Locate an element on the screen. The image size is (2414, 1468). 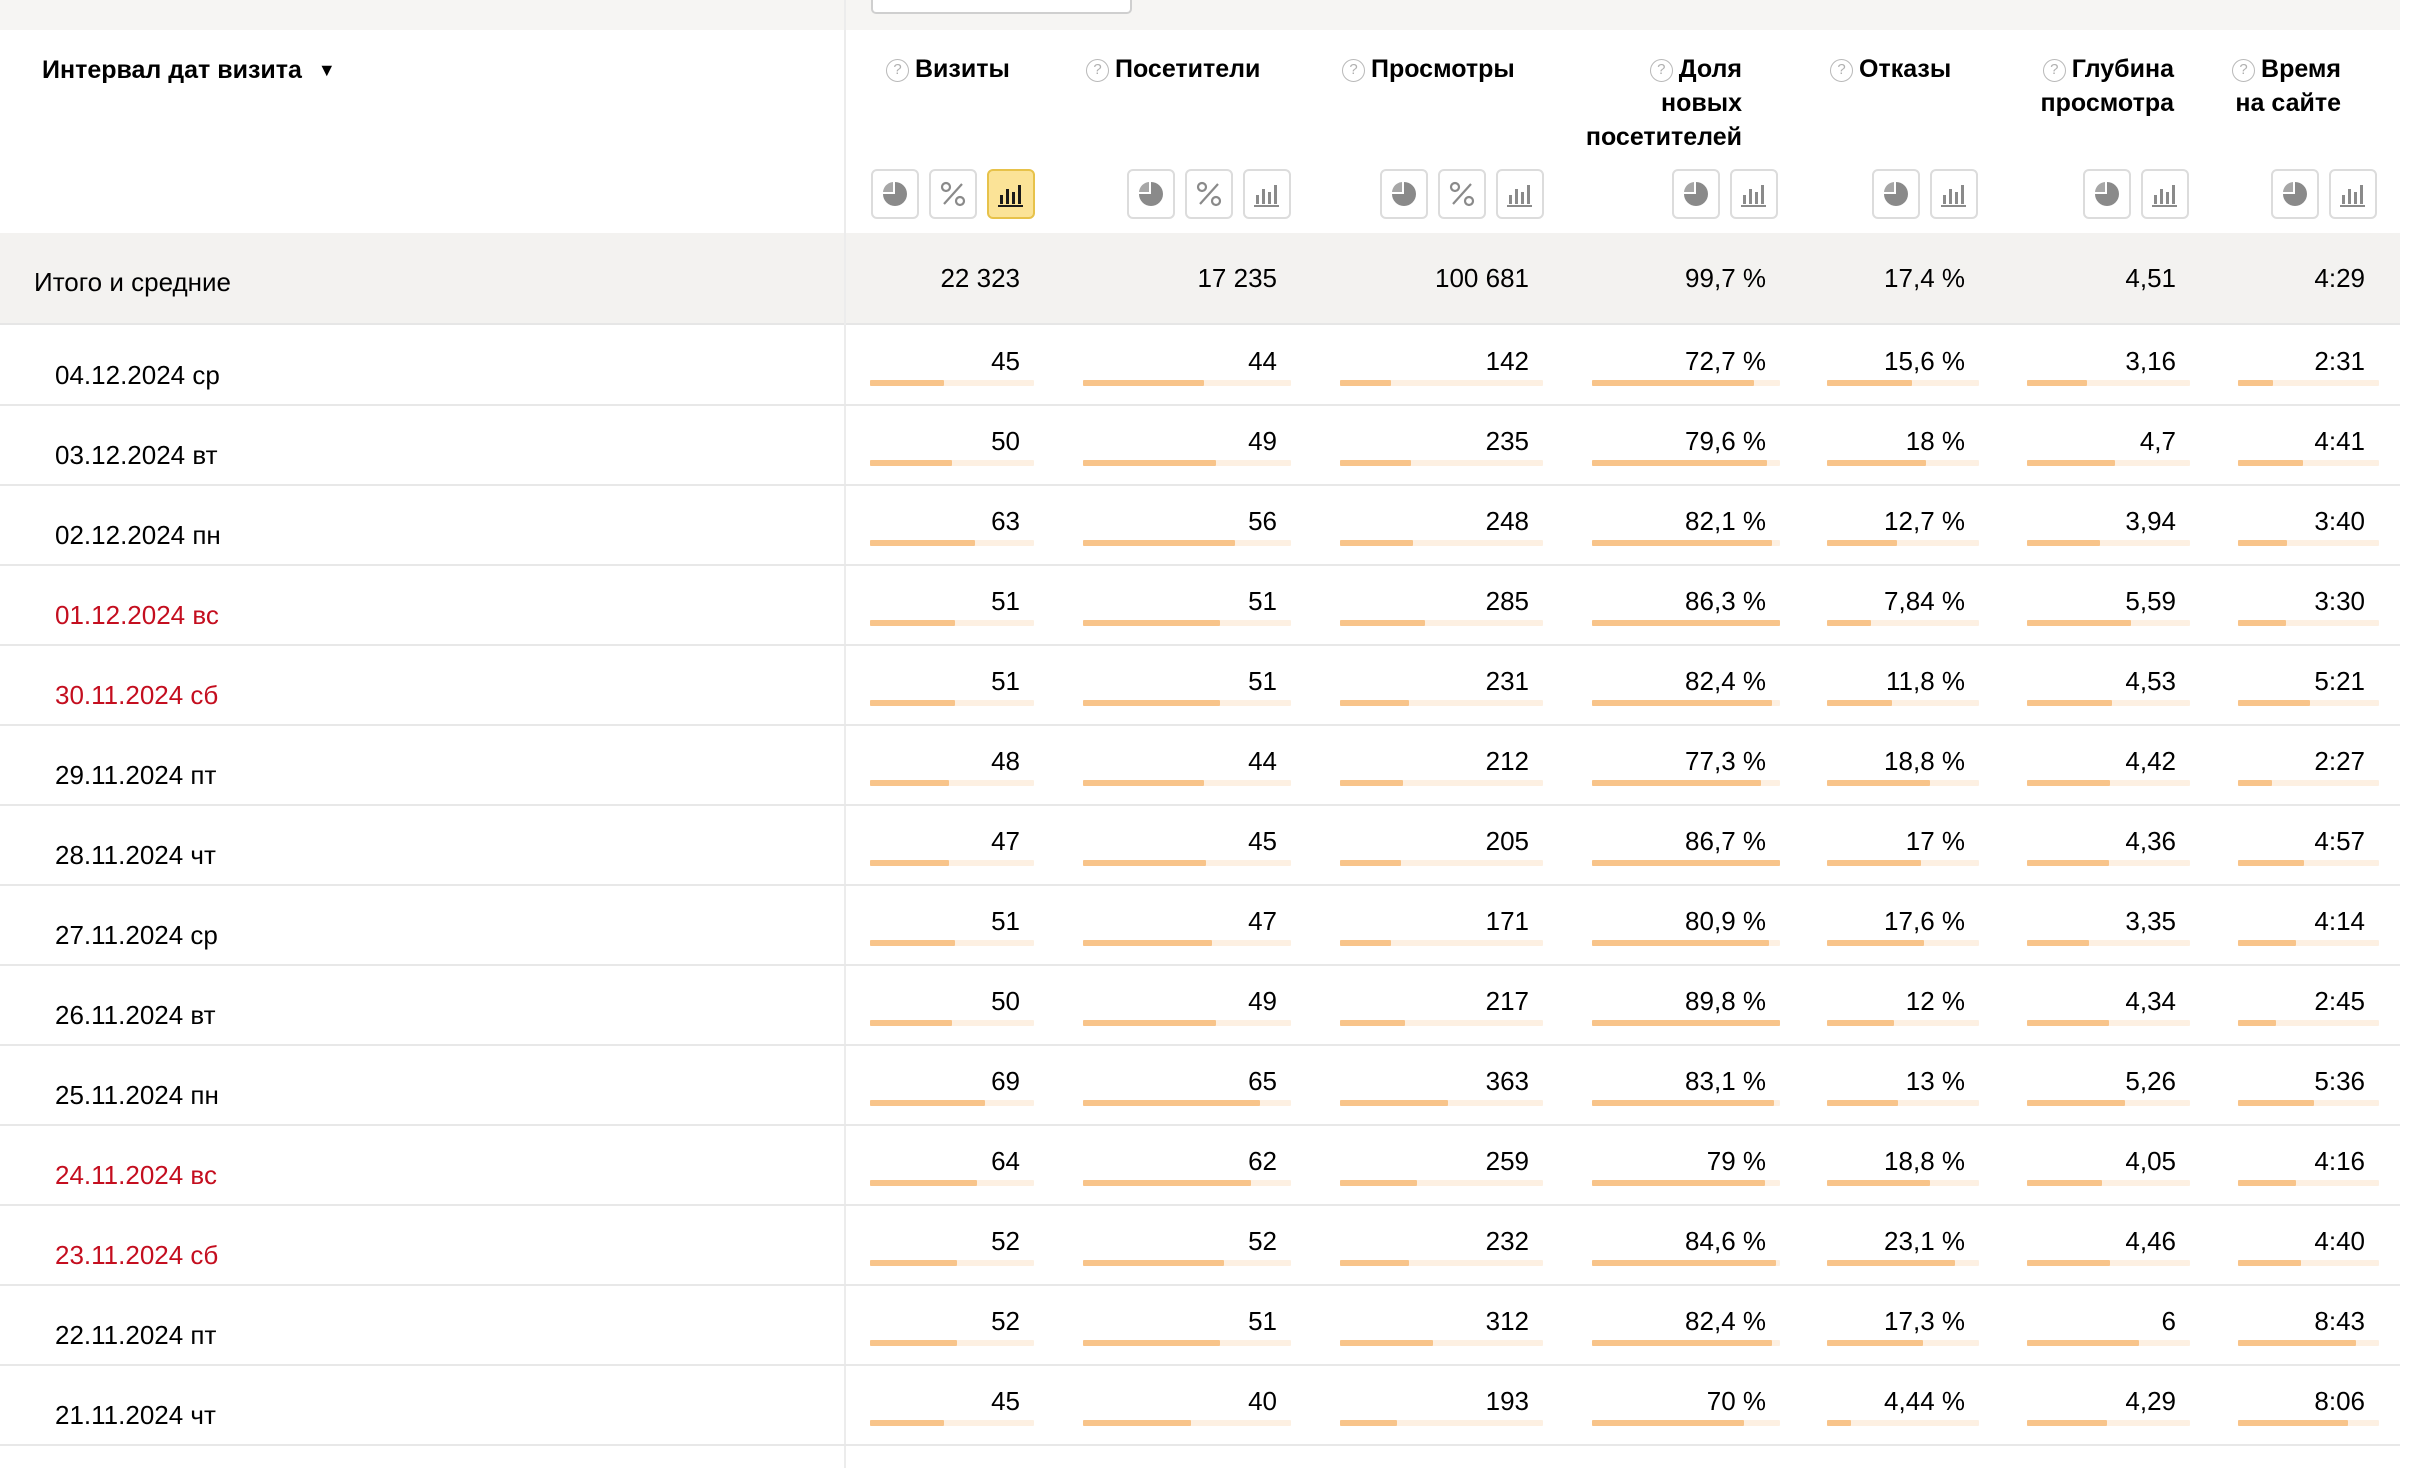
row-date: 22.11.2024 пт is located at coordinates (136, 1335).